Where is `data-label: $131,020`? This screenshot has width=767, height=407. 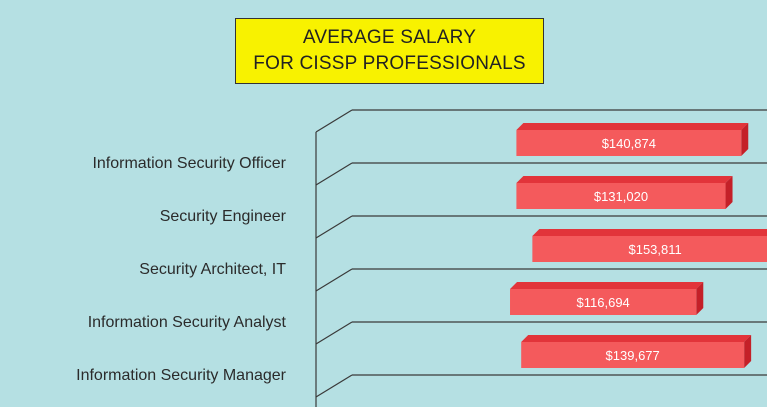
data-label: $131,020 is located at coordinates (621, 196).